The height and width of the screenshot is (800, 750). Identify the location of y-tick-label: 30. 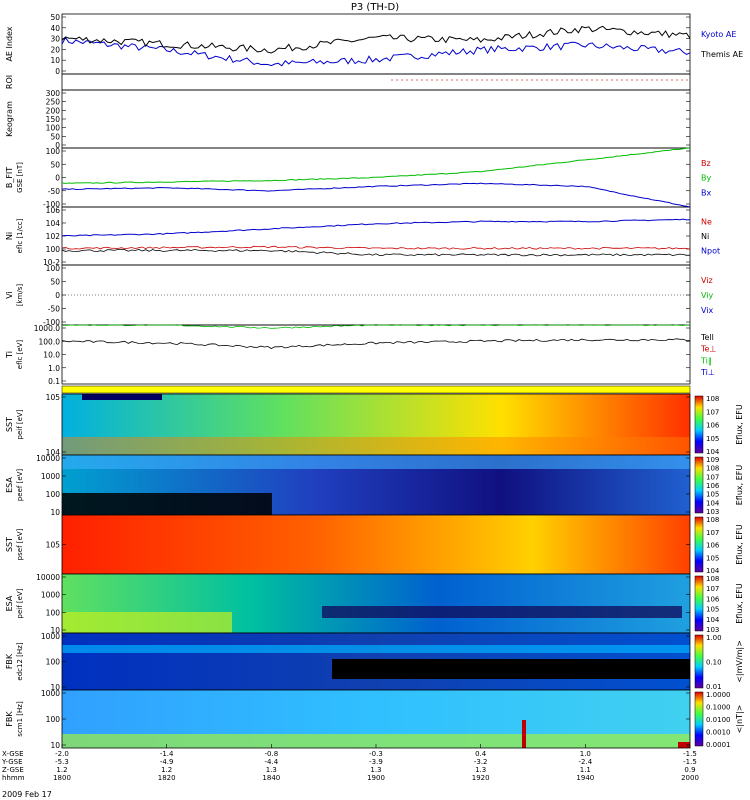
(55, 39).